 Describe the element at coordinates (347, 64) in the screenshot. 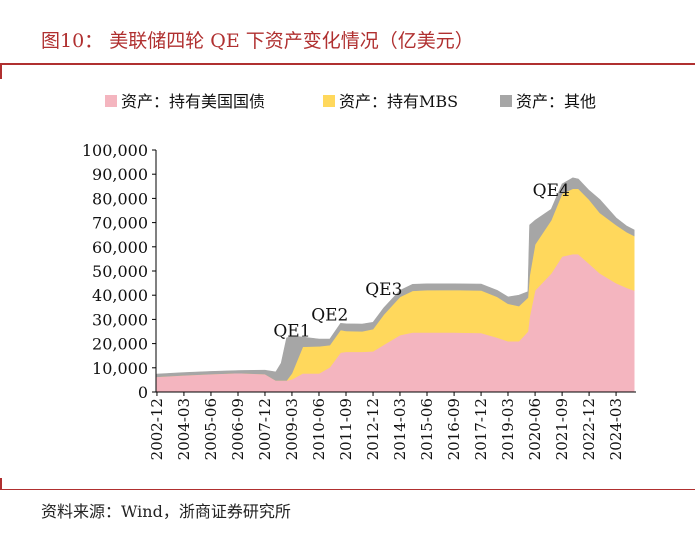

I see `title-divider` at that location.